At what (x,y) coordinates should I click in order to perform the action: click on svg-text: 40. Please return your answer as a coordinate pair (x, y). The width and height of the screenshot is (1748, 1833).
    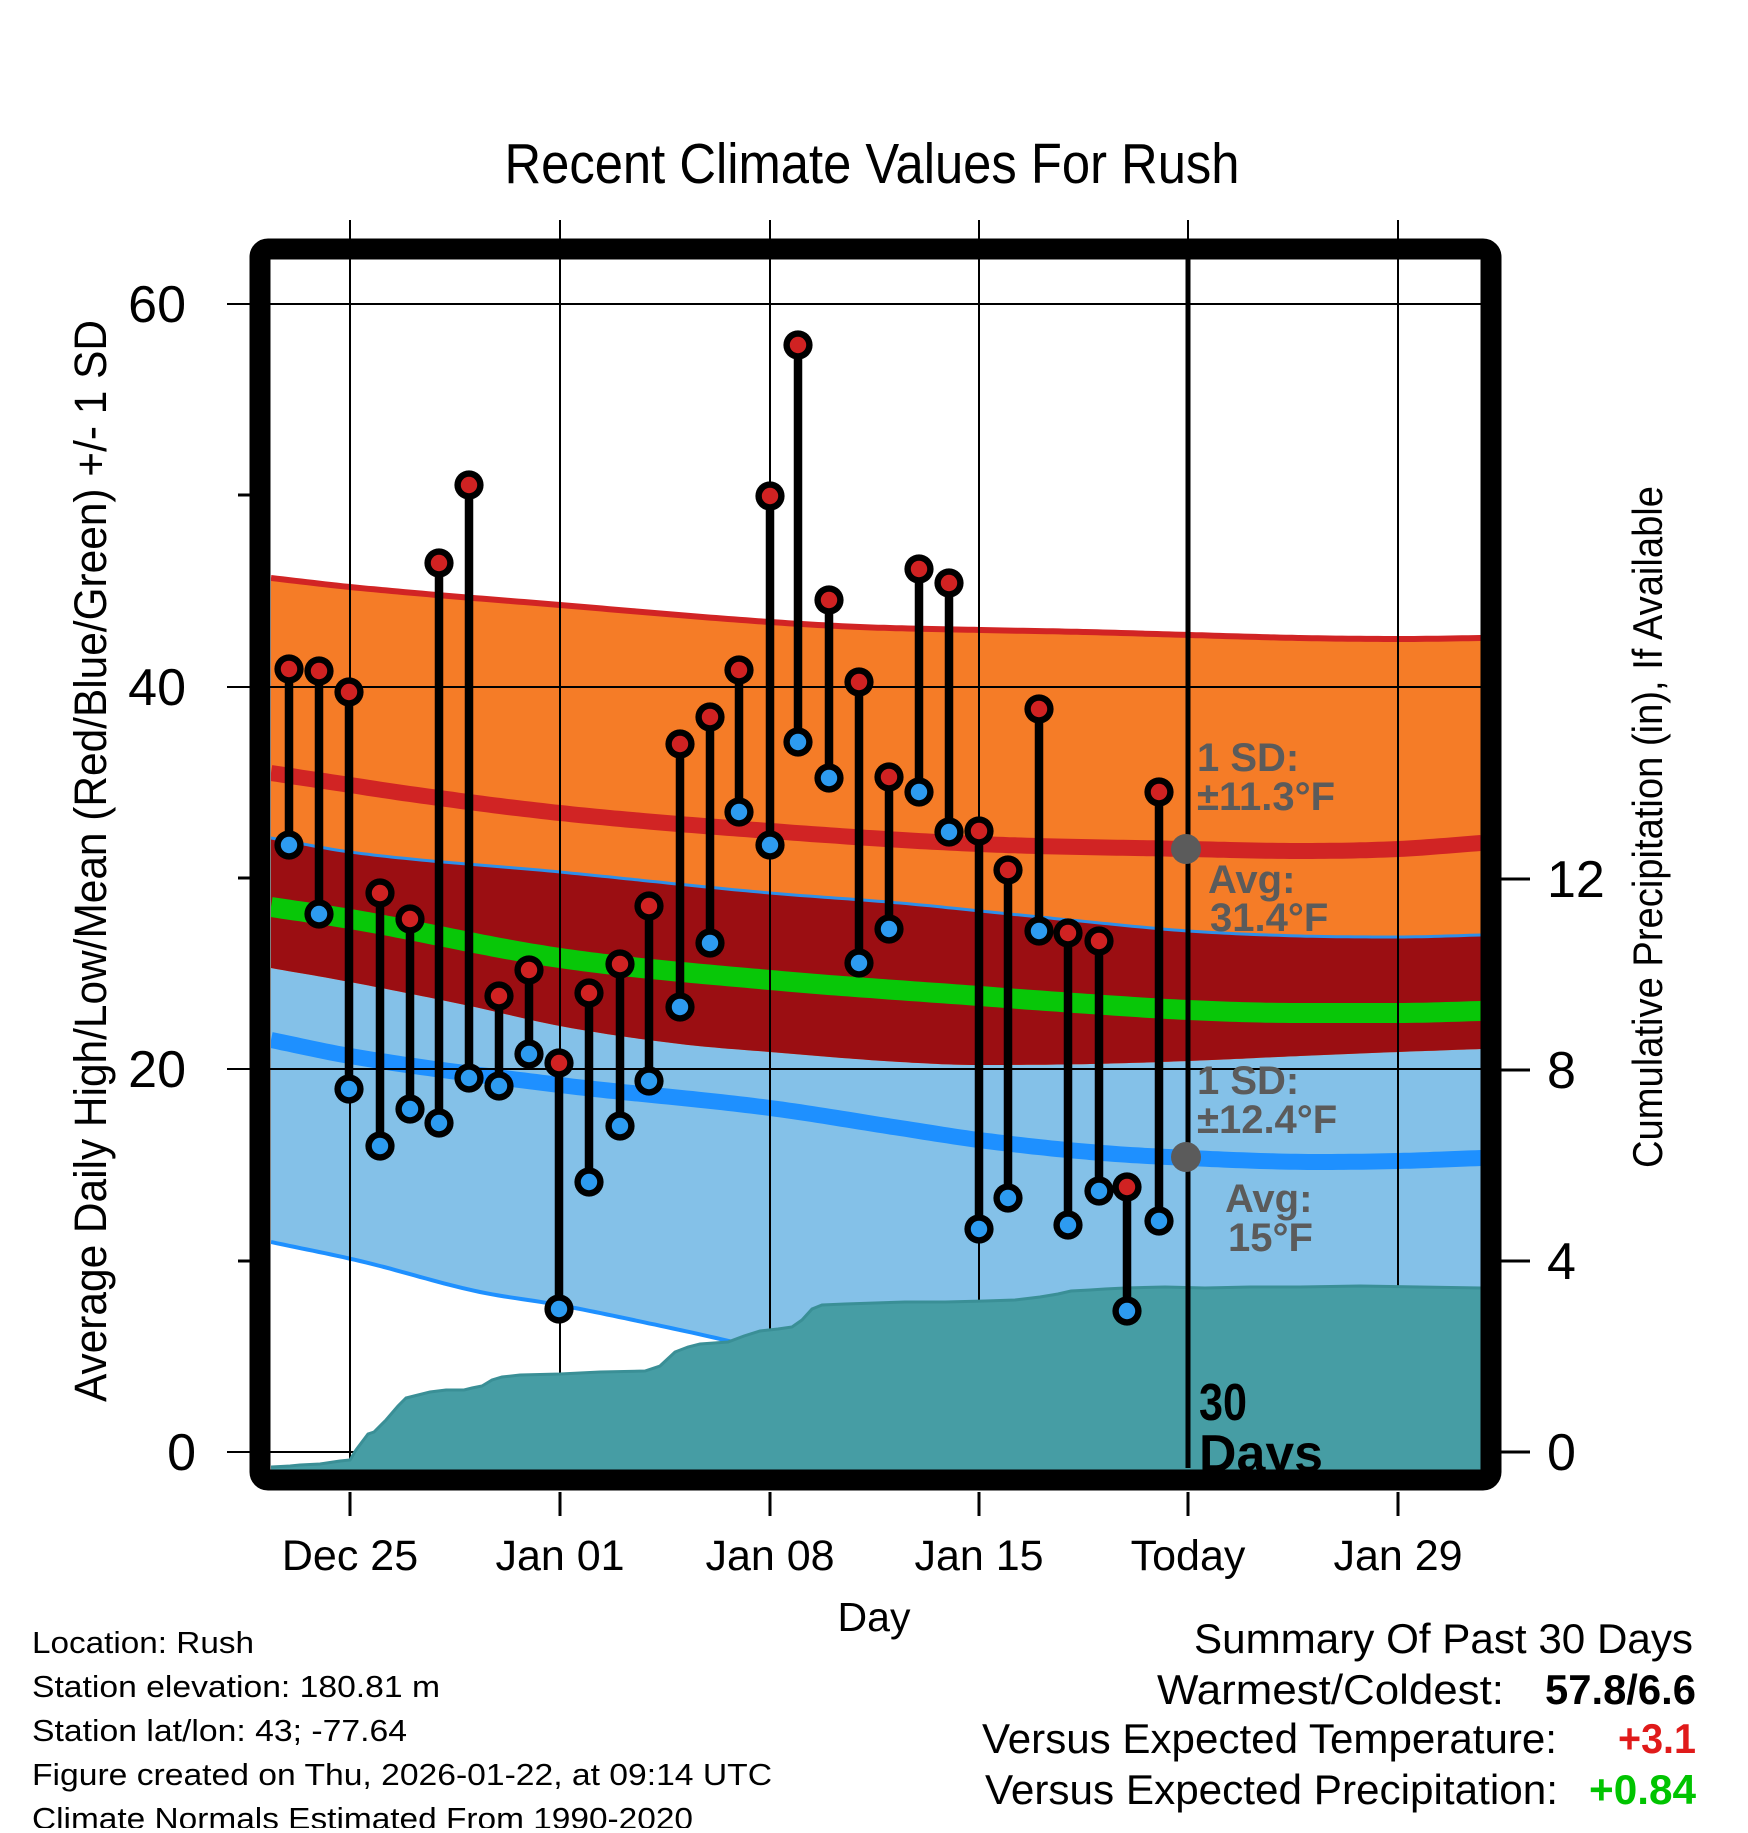
    Looking at the image, I should click on (157, 688).